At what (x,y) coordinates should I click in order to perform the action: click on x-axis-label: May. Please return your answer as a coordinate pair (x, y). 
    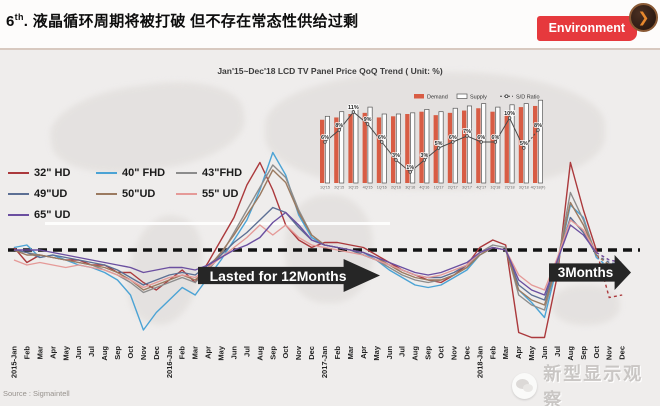
    Looking at the image, I should click on (221, 352).